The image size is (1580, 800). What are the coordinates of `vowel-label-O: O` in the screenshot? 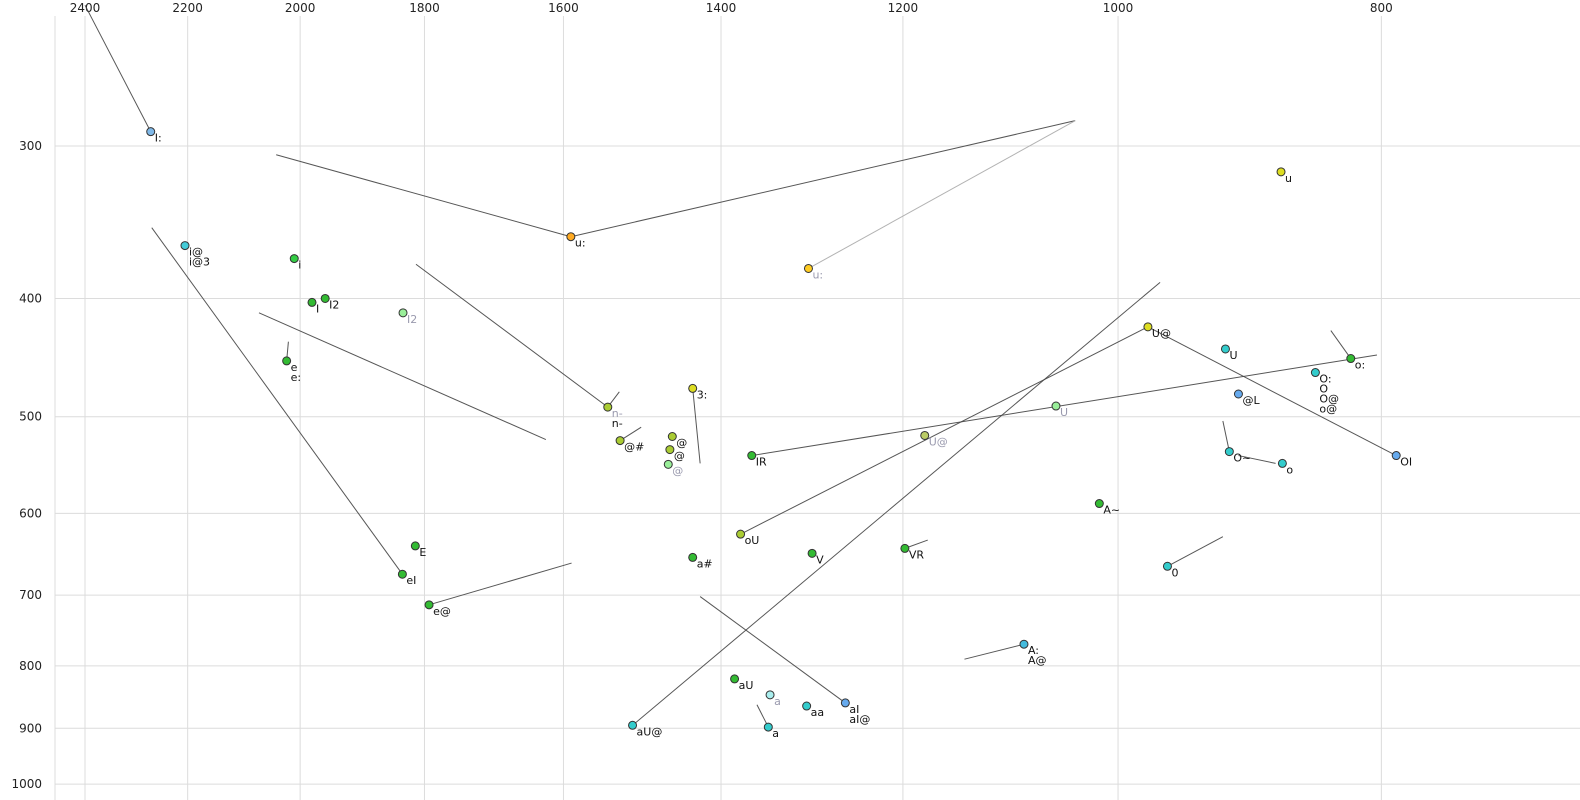 It's located at (1323, 389).